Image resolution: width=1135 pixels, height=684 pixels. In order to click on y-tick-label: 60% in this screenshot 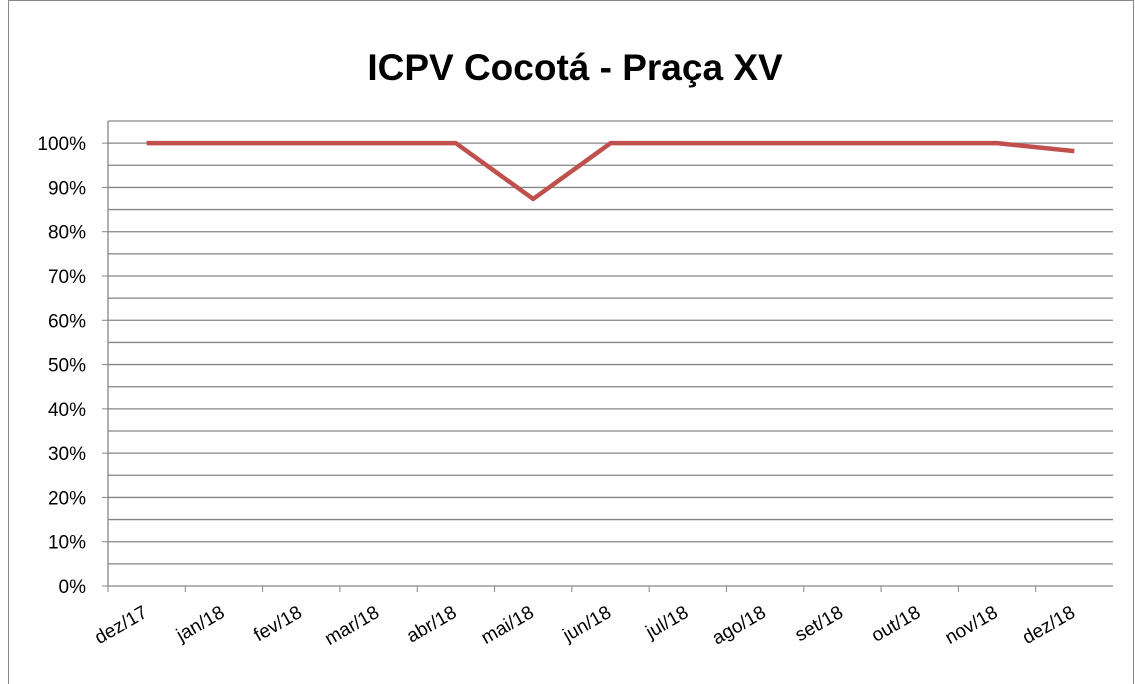, I will do `click(67, 321)`.